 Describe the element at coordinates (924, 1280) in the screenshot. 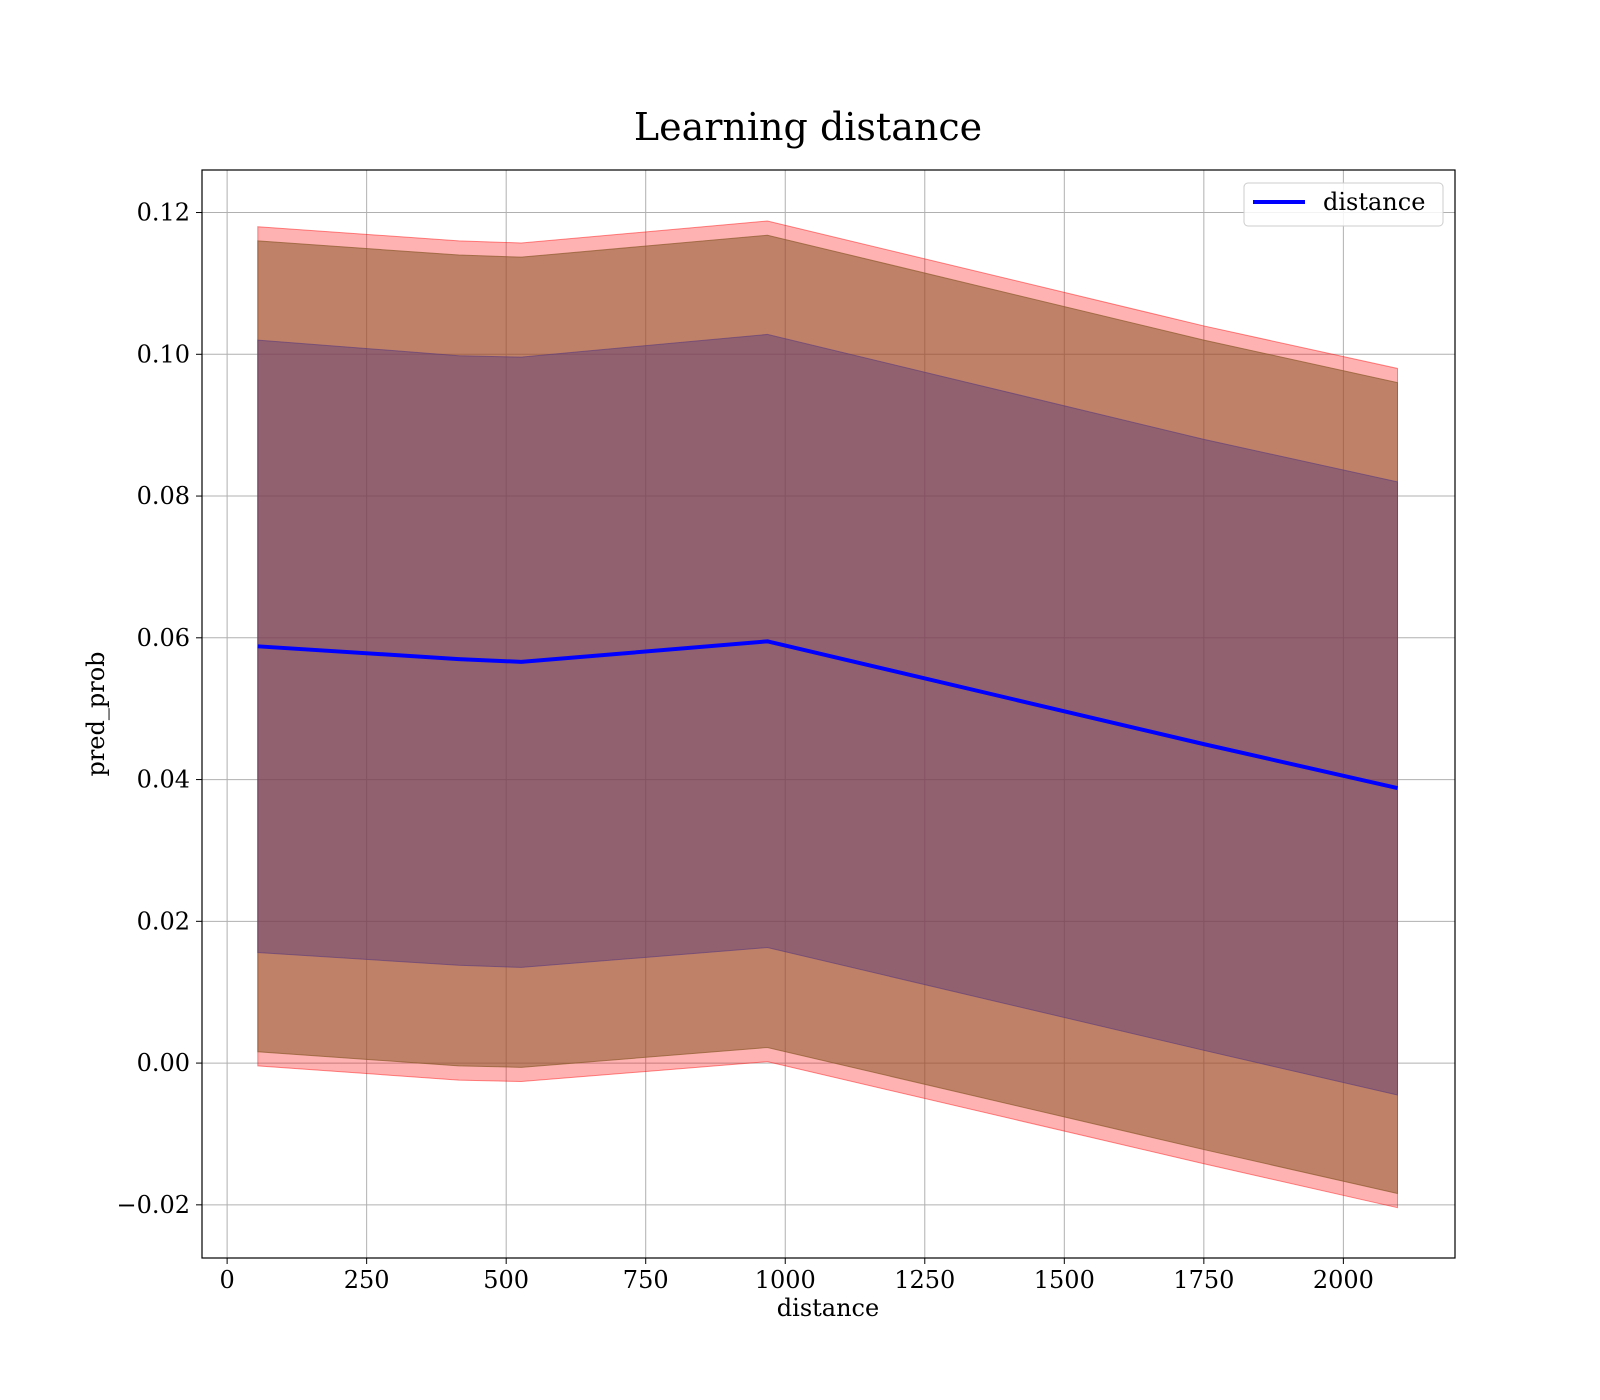

I see `x-tick-label: 1250` at that location.